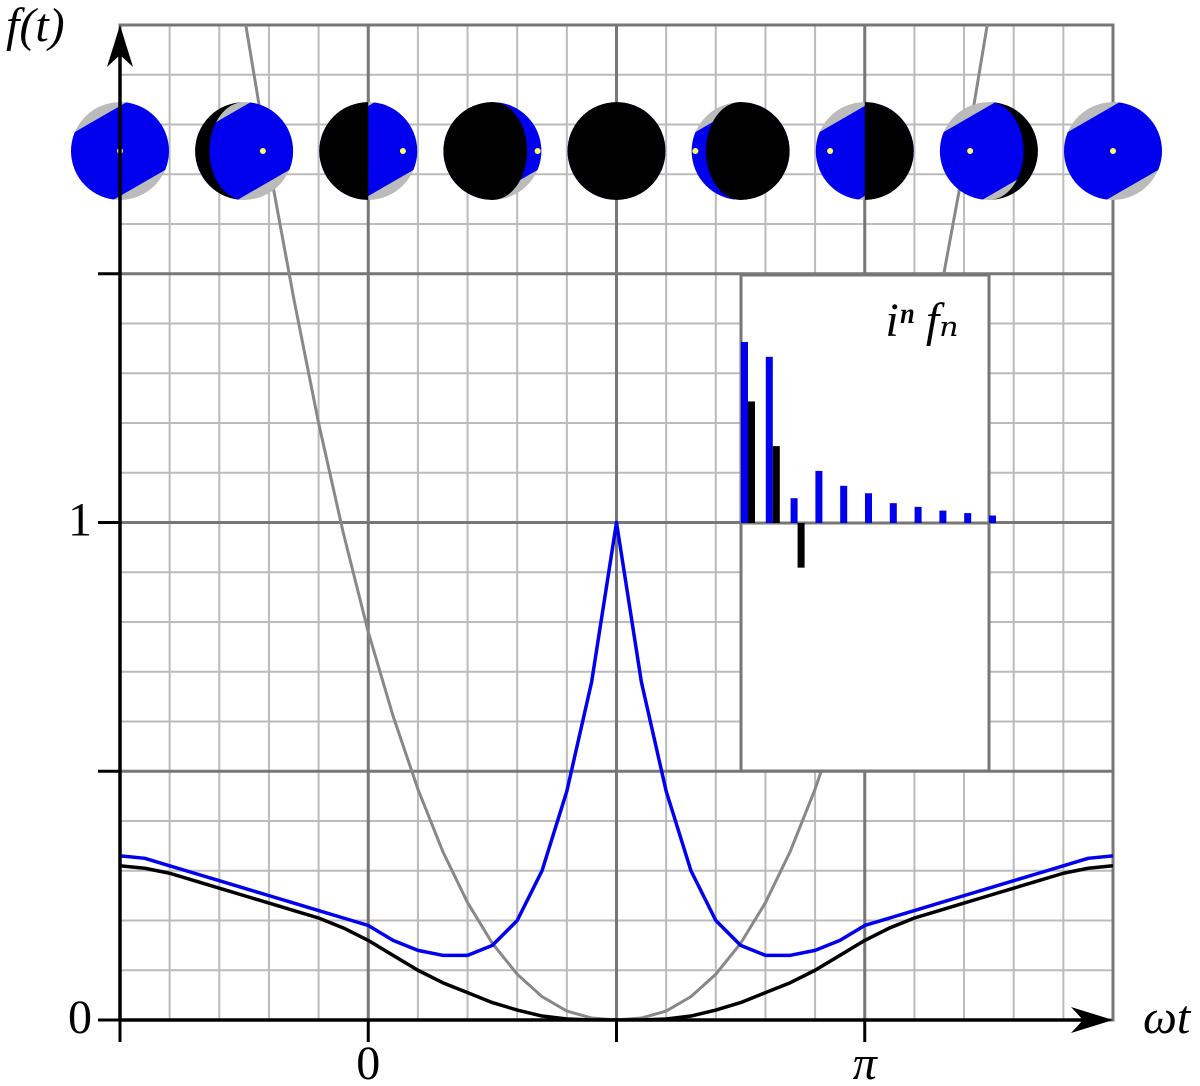  What do you see at coordinates (866, 1061) in the screenshot?
I see `x-tick-label: π` at bounding box center [866, 1061].